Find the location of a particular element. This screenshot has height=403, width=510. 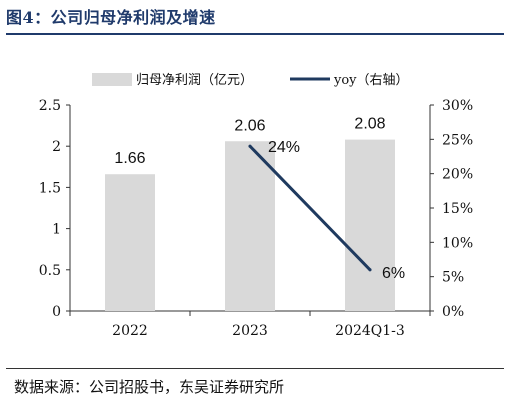

legend-swatch-bar is located at coordinates (112, 79).